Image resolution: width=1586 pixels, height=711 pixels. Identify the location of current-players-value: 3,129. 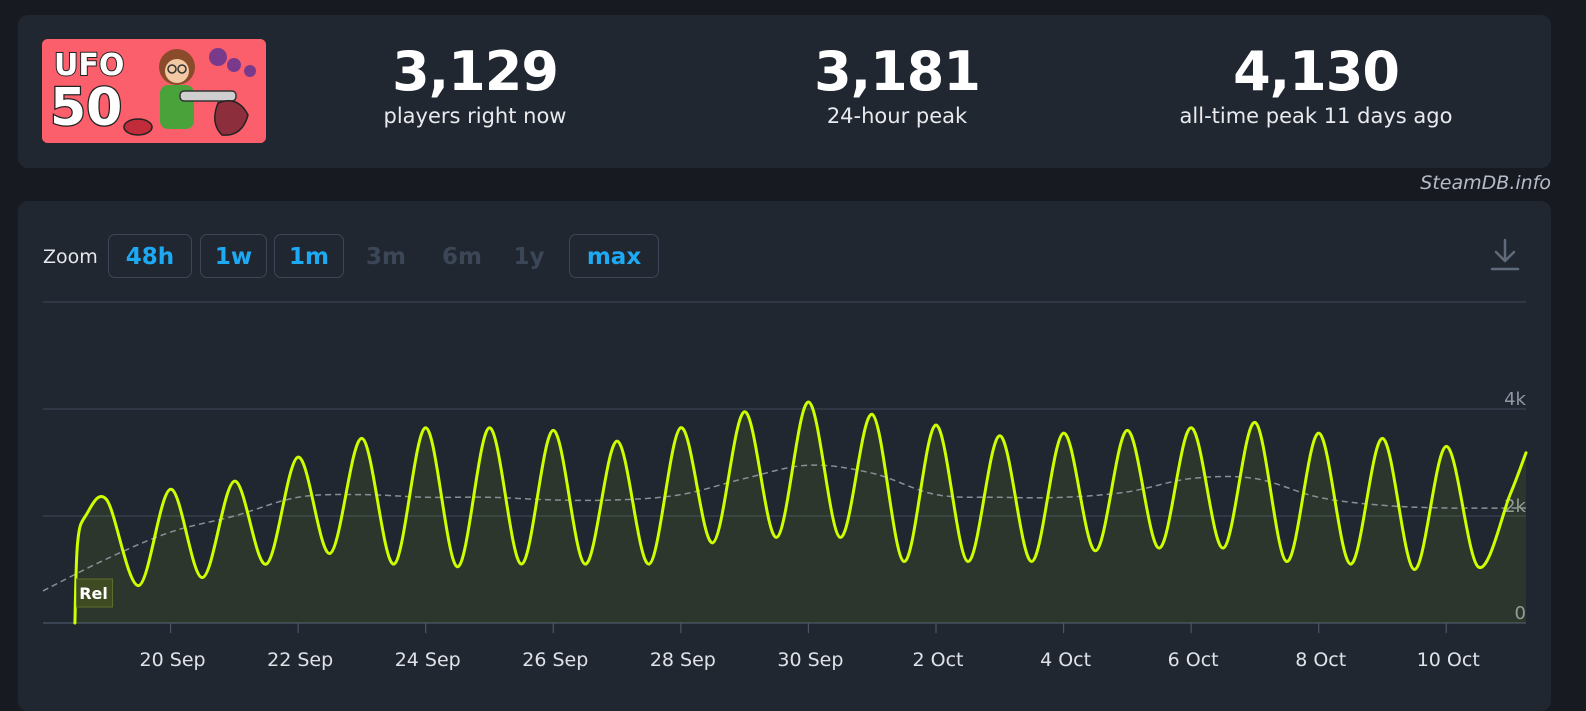
(475, 71).